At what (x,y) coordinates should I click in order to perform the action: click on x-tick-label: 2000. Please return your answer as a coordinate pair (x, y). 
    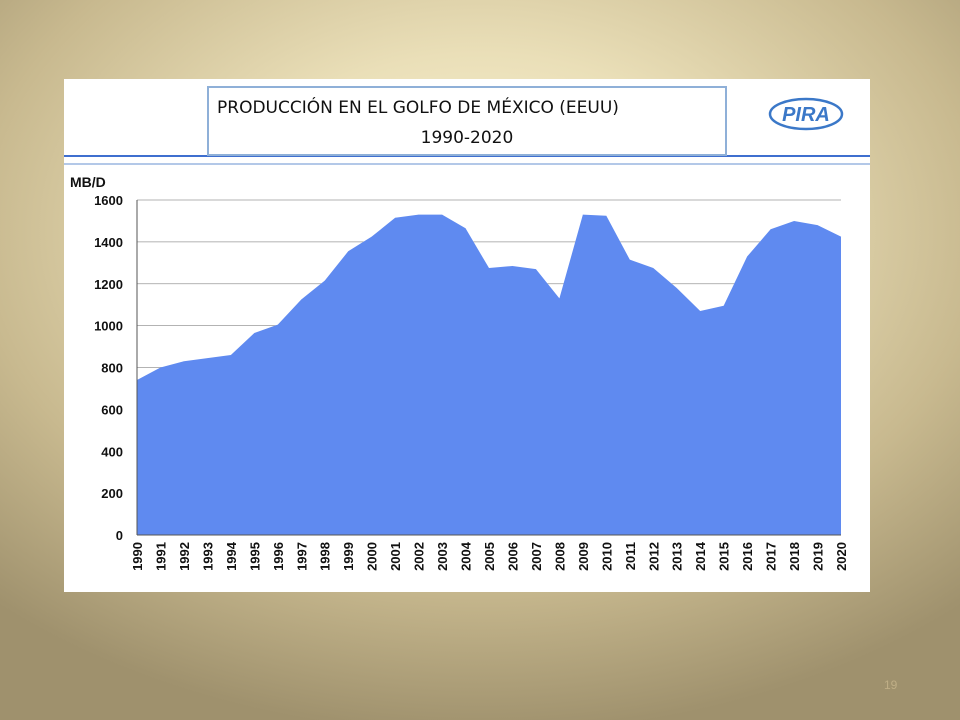
    Looking at the image, I should click on (372, 556).